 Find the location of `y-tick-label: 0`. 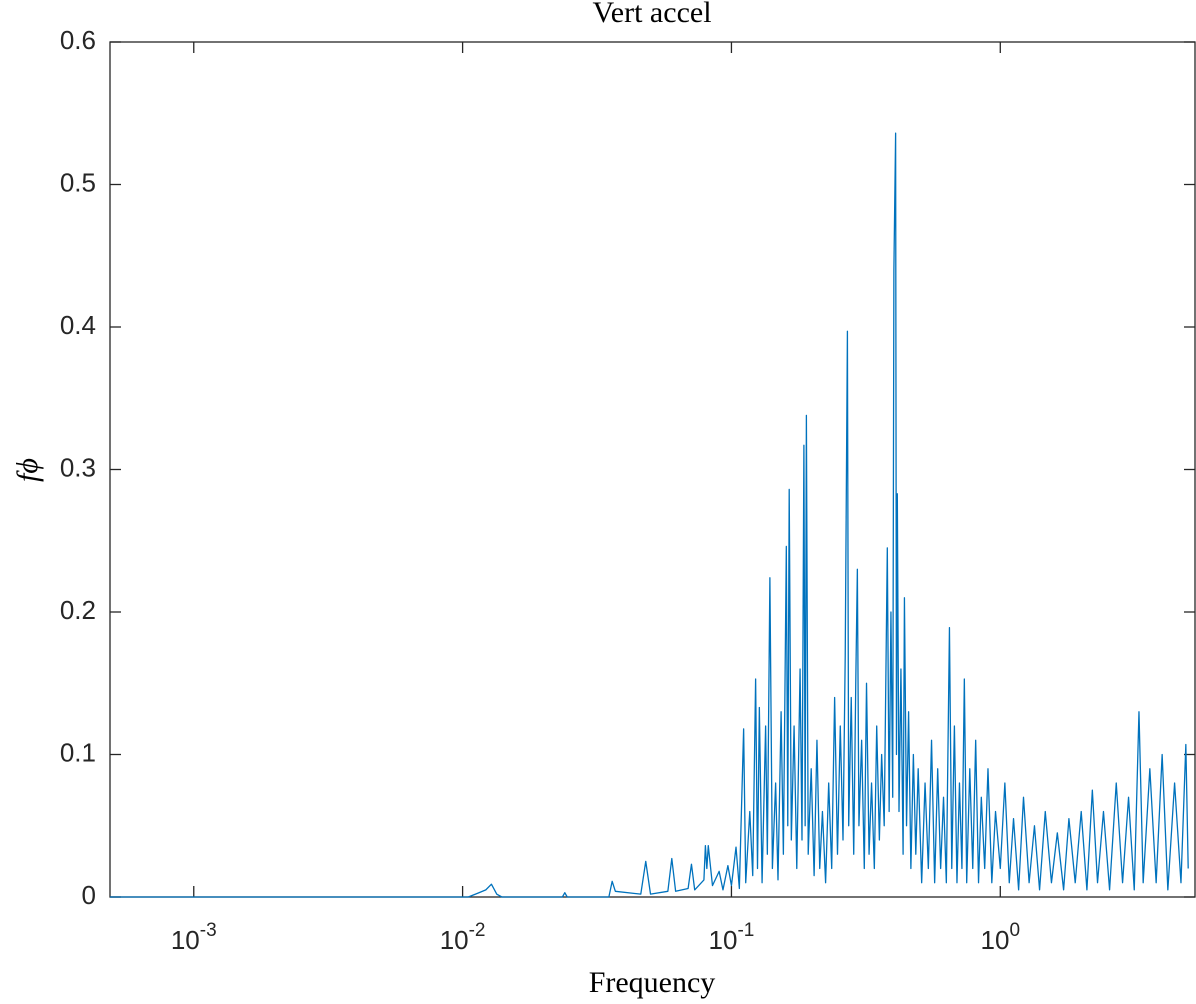

y-tick-label: 0 is located at coordinates (89, 895).